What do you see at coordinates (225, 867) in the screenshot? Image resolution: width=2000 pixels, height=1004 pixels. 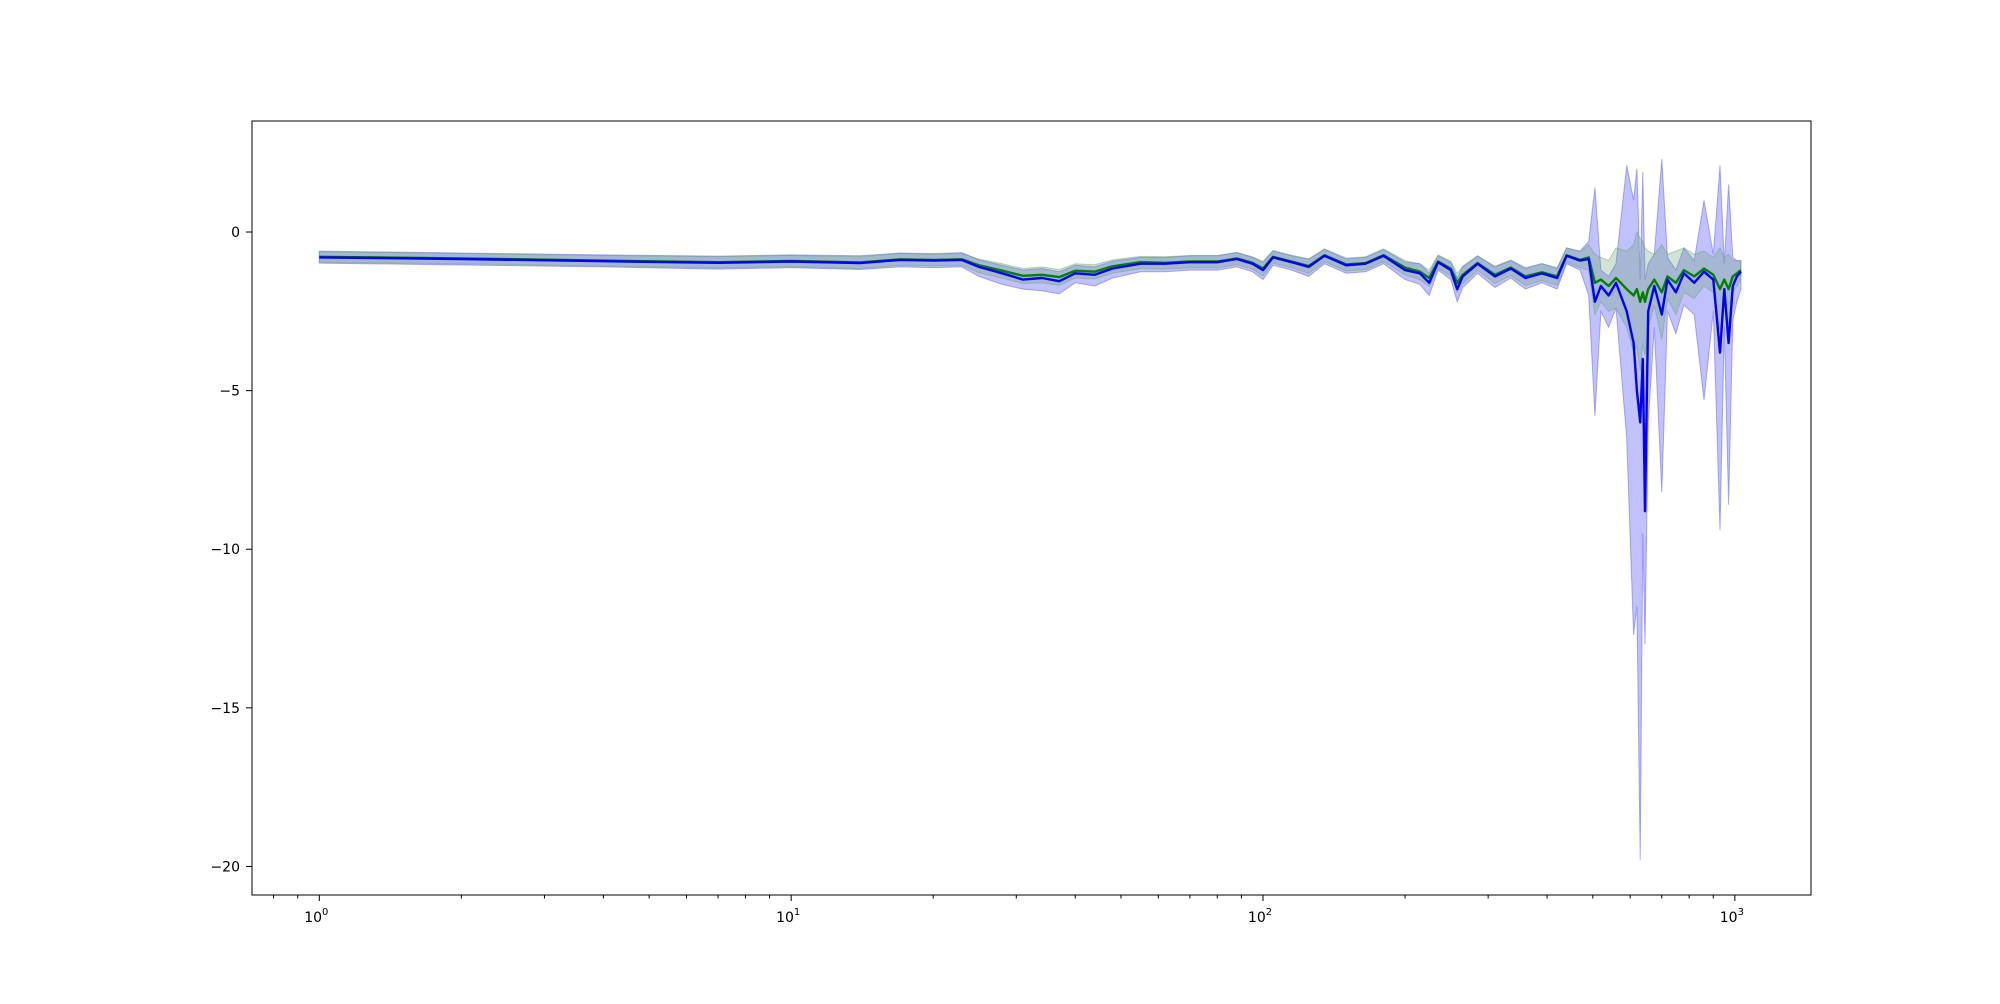 I see `y-tick-label: −20` at bounding box center [225, 867].